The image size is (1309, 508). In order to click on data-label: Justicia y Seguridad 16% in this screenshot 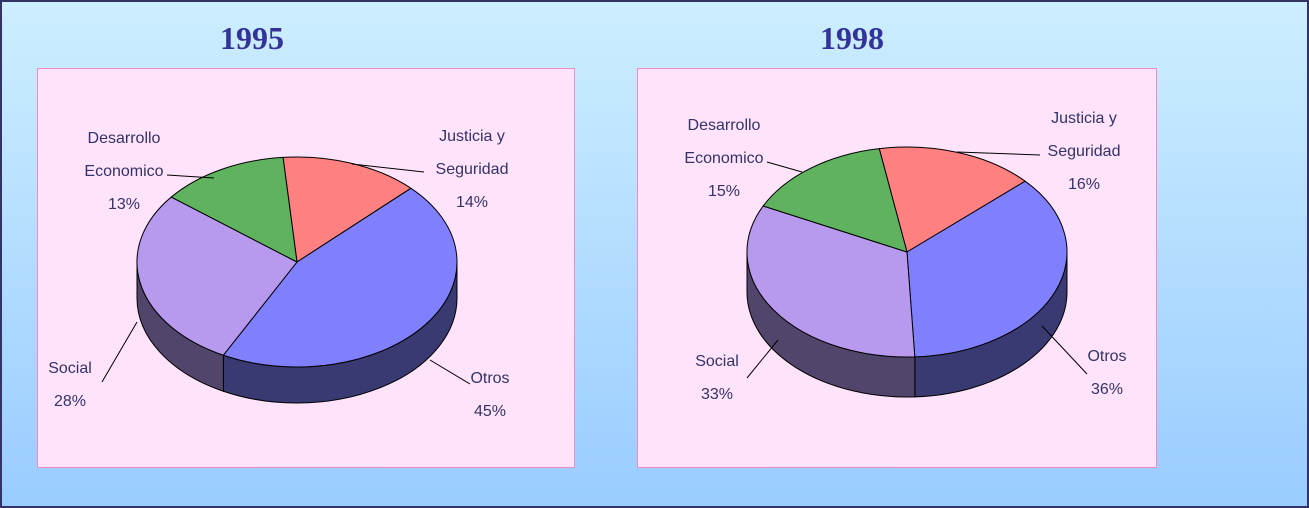, I will do `click(1084, 151)`.